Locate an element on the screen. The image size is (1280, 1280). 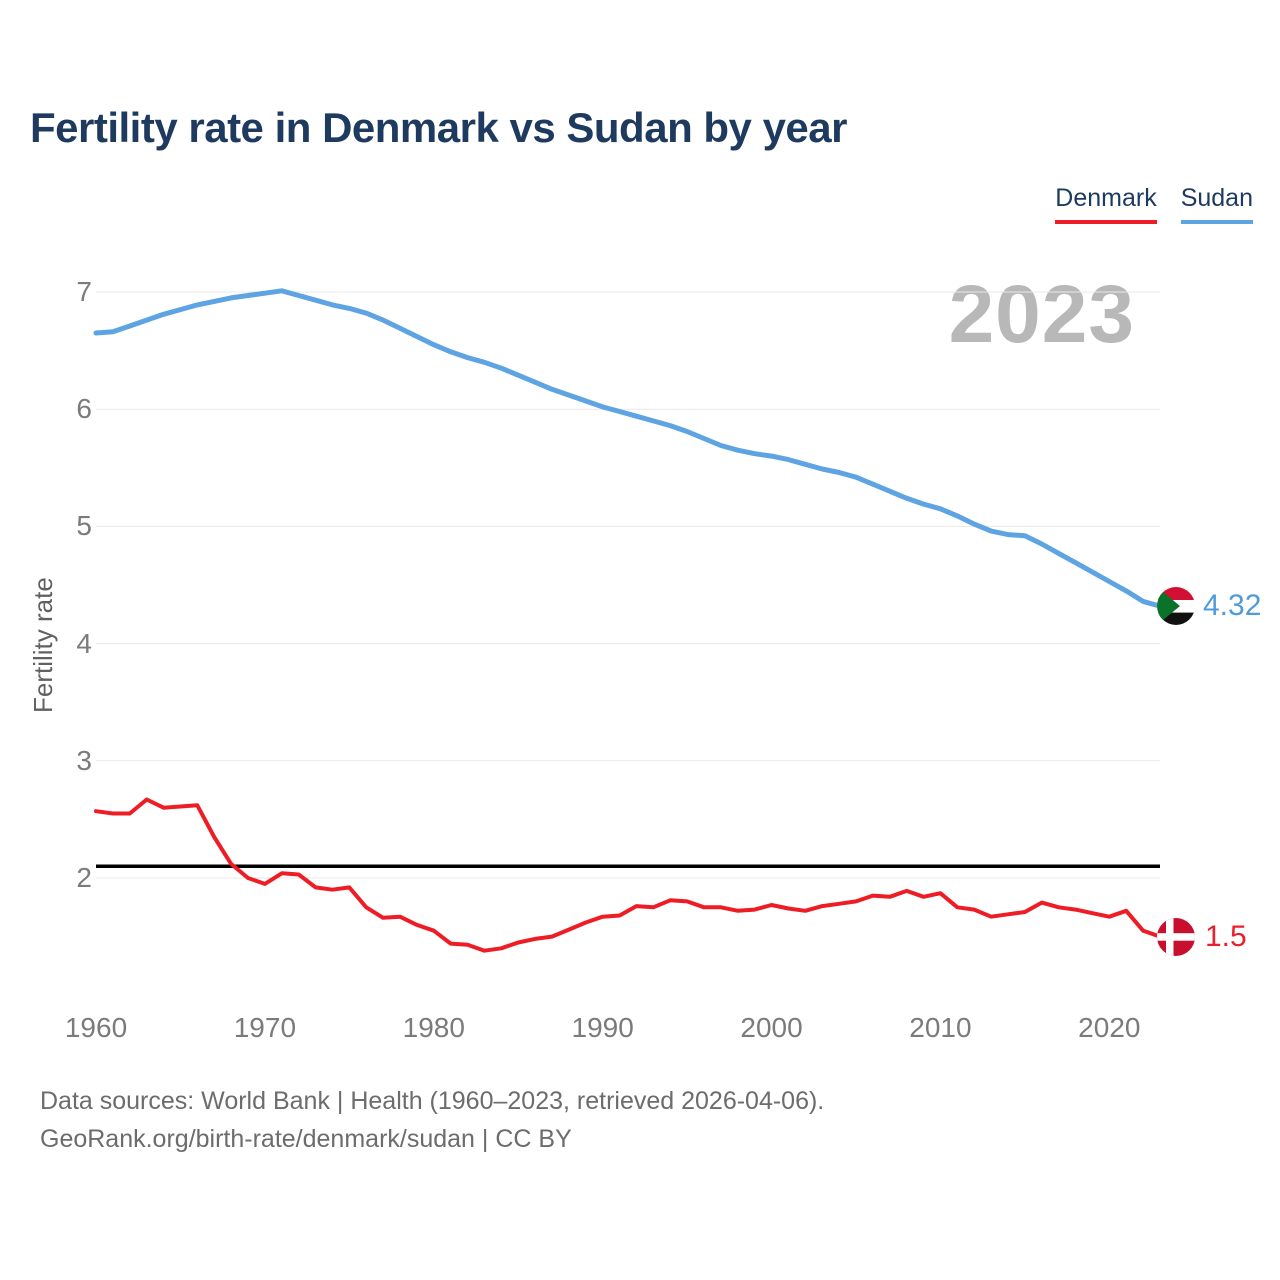
x-tick-label-1960: 1960 is located at coordinates (96, 1027).